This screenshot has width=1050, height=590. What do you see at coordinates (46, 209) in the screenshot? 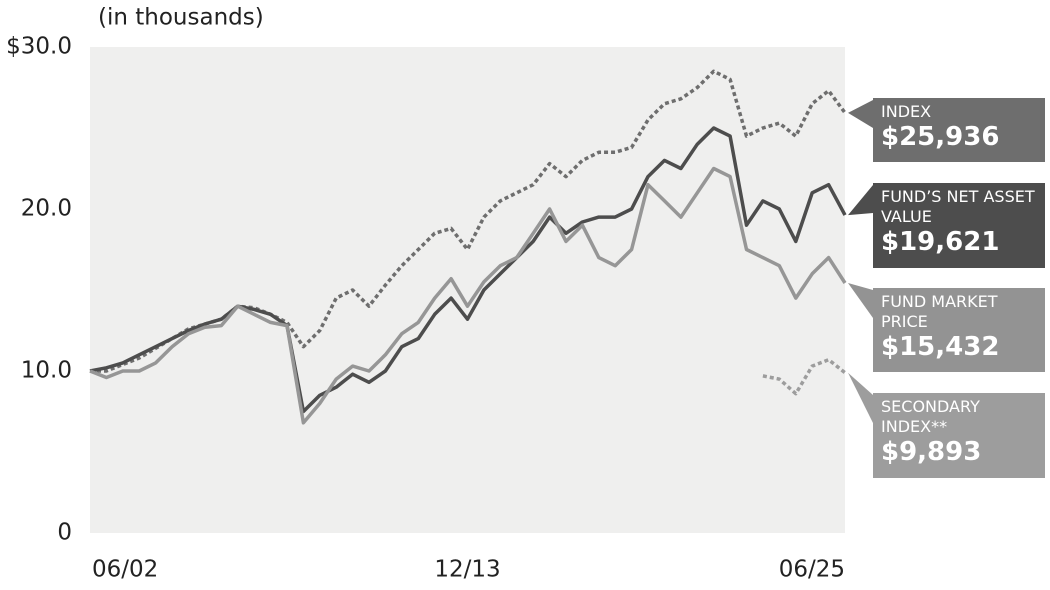
I see `y-tick-label: 20.0` at bounding box center [46, 209].